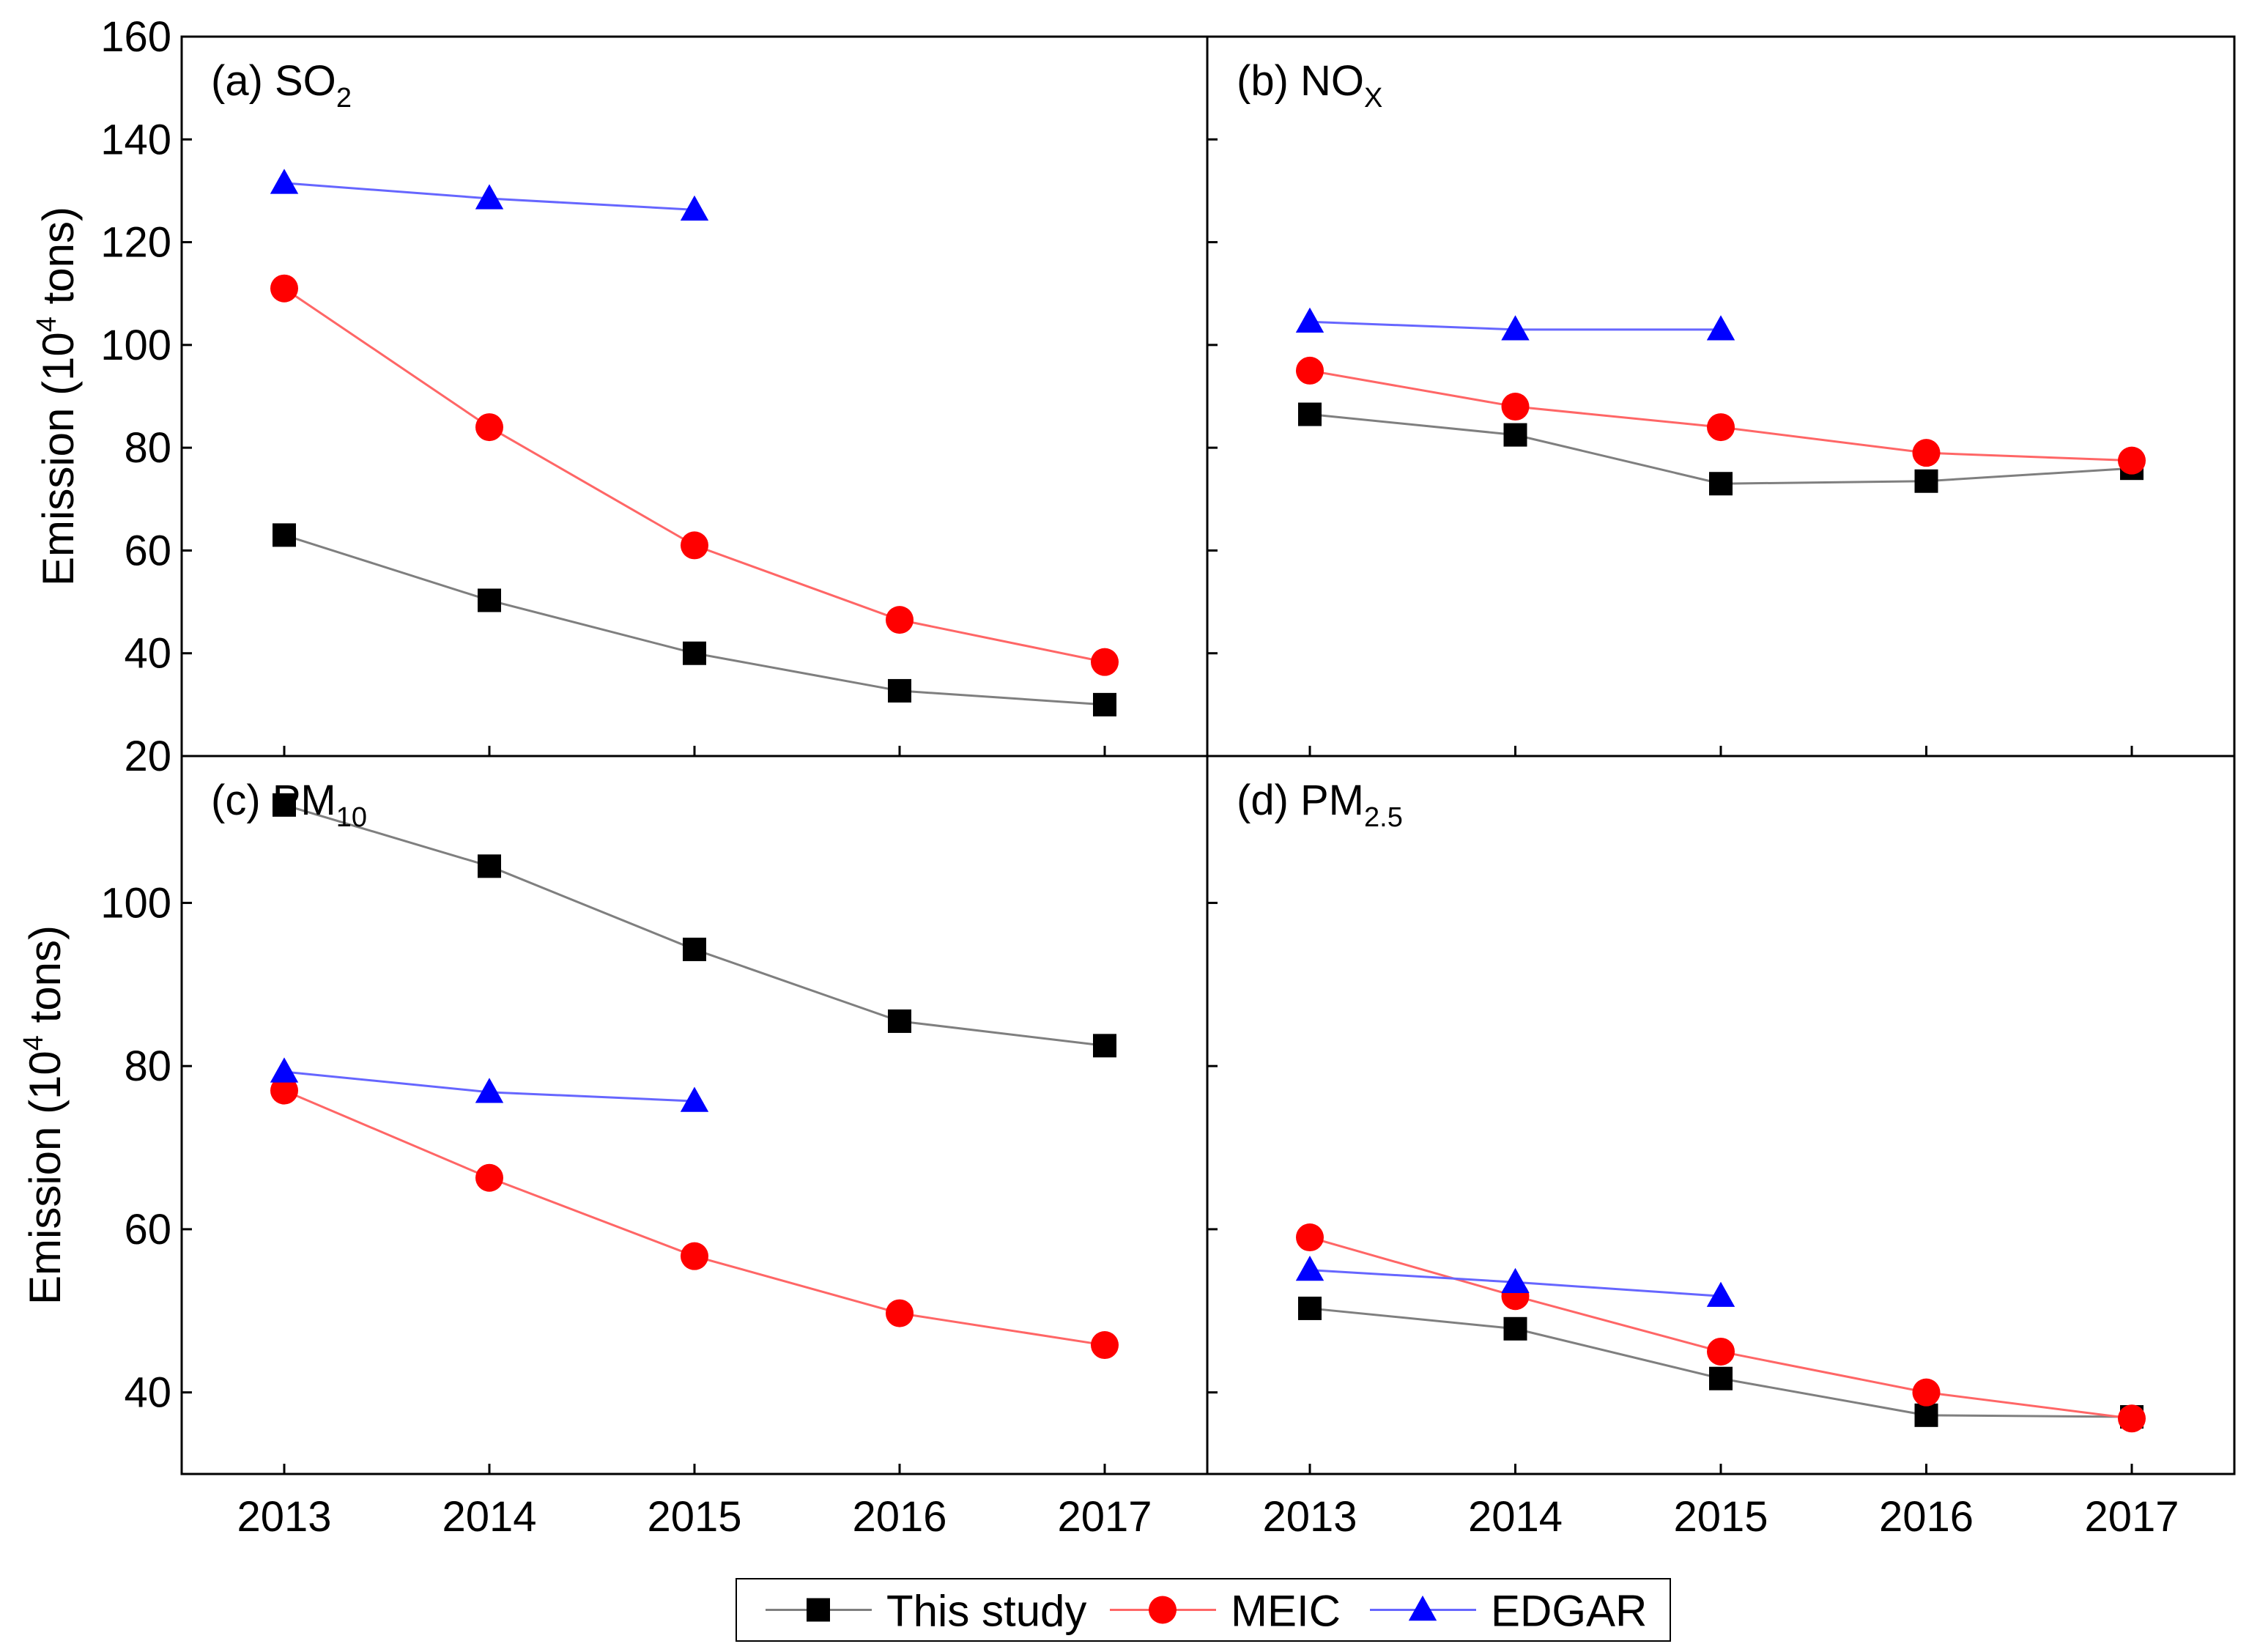  I want to click on legend-label: EDGAR, so click(1569, 1611).